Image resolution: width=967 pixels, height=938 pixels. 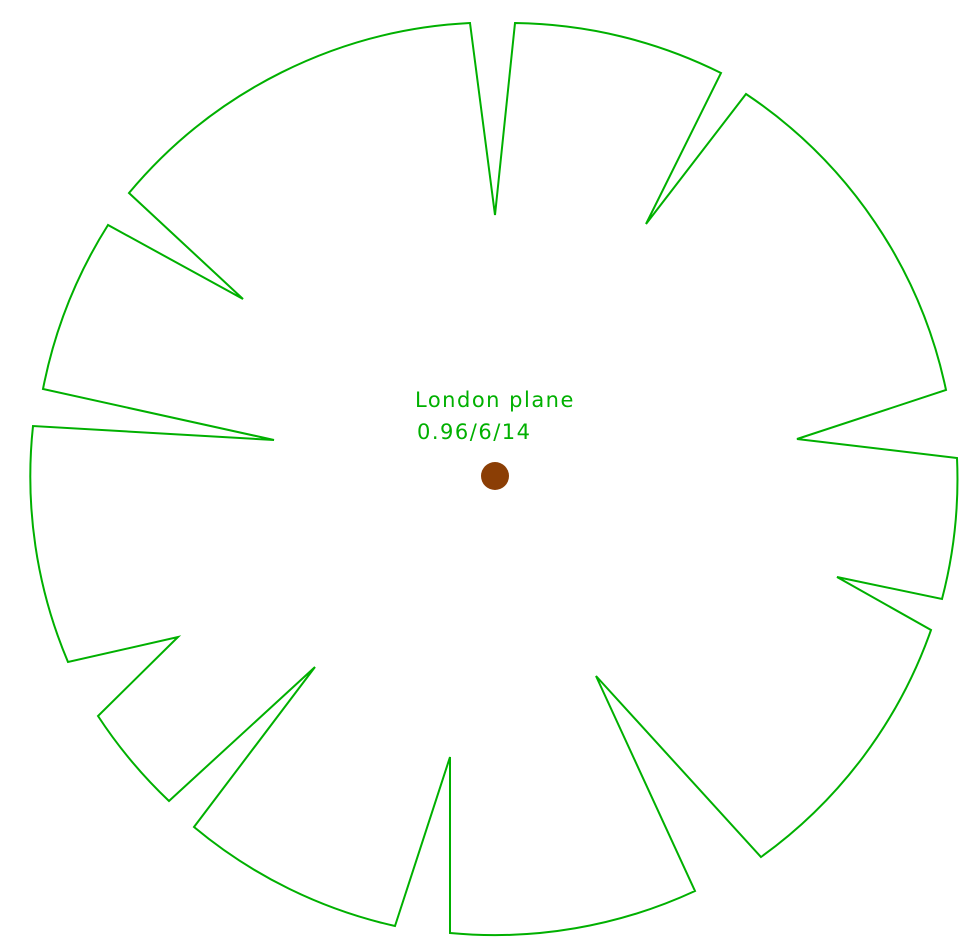 I want to click on trunk-dot-icon, so click(x=495, y=476).